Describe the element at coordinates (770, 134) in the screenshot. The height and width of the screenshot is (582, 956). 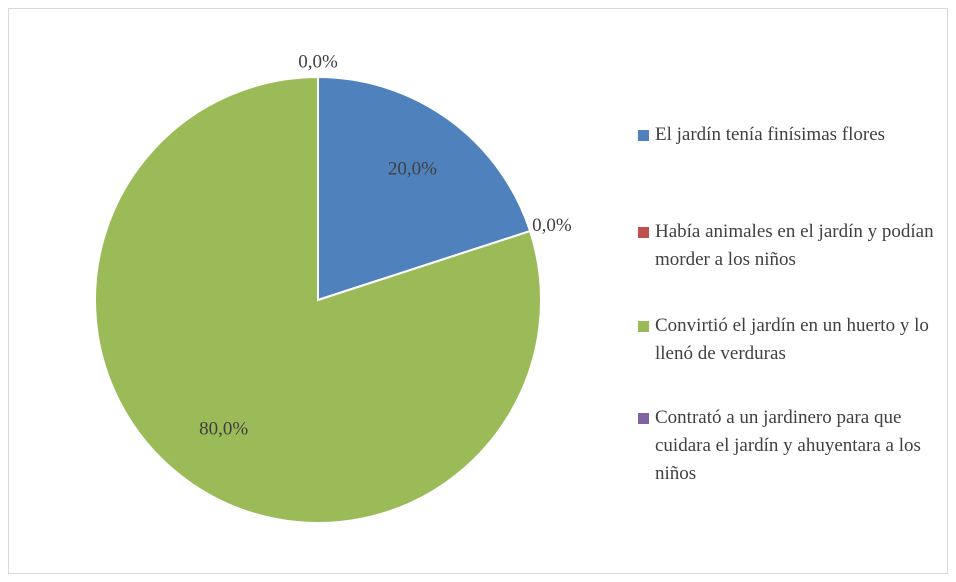
I see `legend-label: El jardín tenía finísimas flores` at that location.